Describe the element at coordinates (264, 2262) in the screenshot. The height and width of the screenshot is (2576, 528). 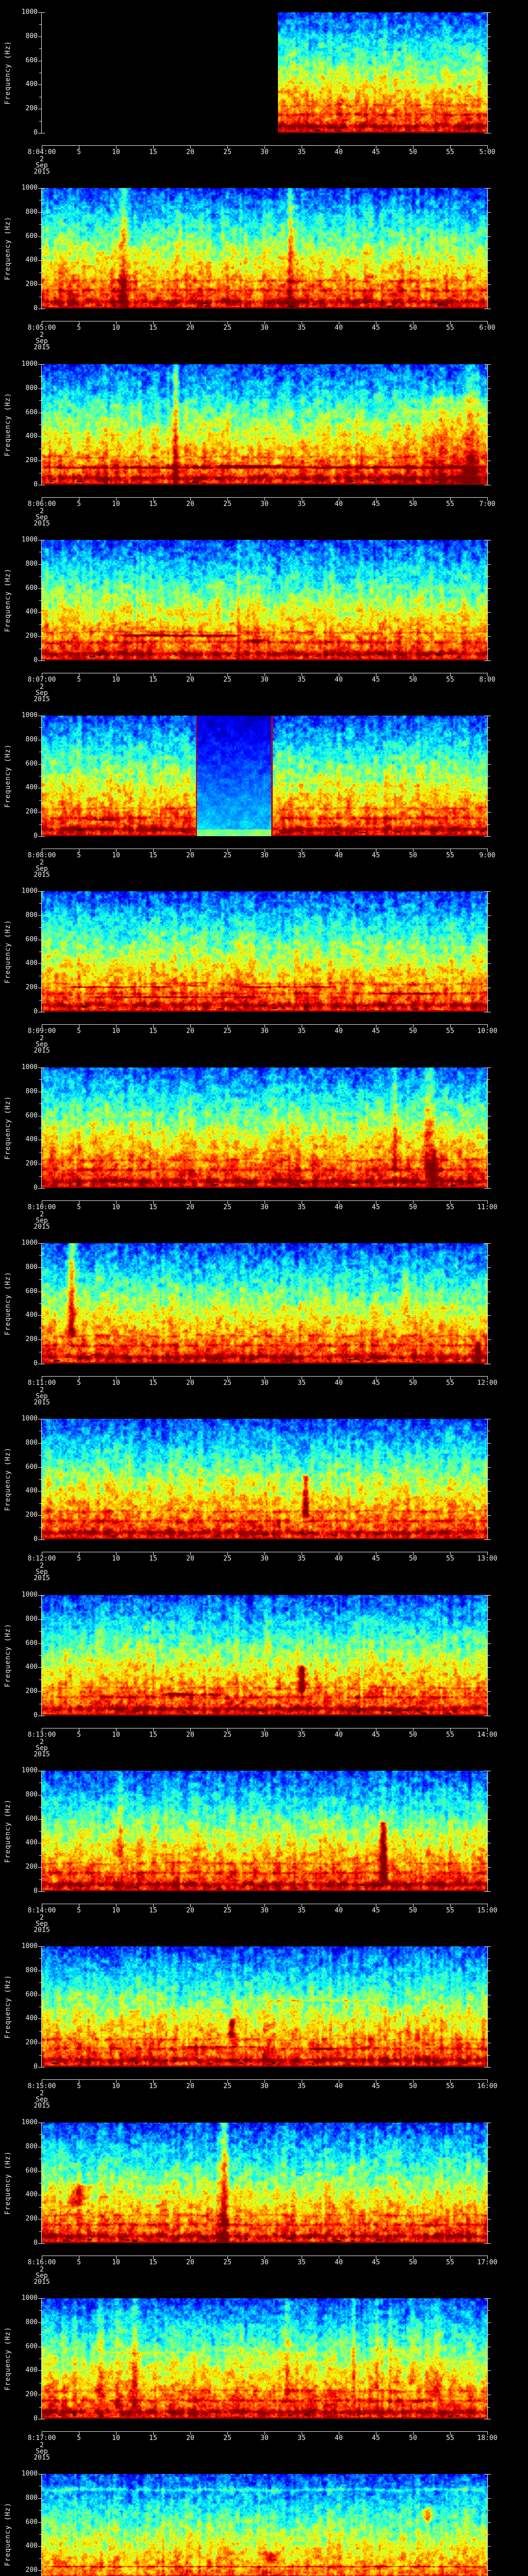
I see `x-tick-label: 30` at that location.